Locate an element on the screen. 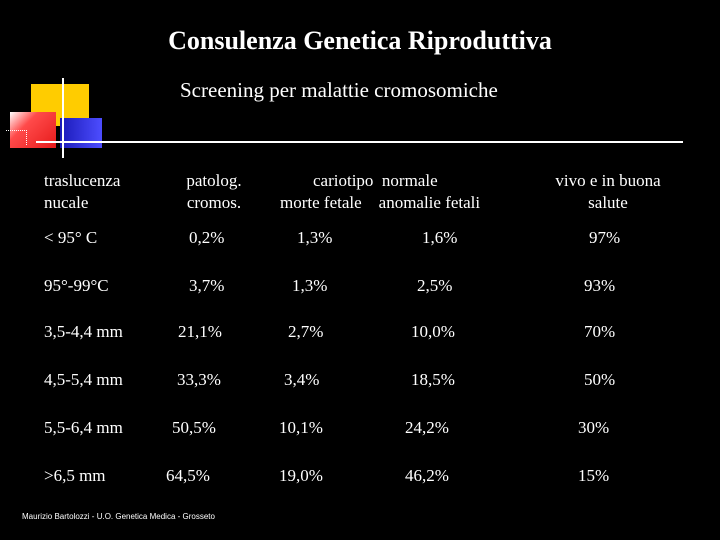 Image resolution: width=720 pixels, height=540 pixels. row-nt: 3,5-4,4 mm is located at coordinates (83, 331).